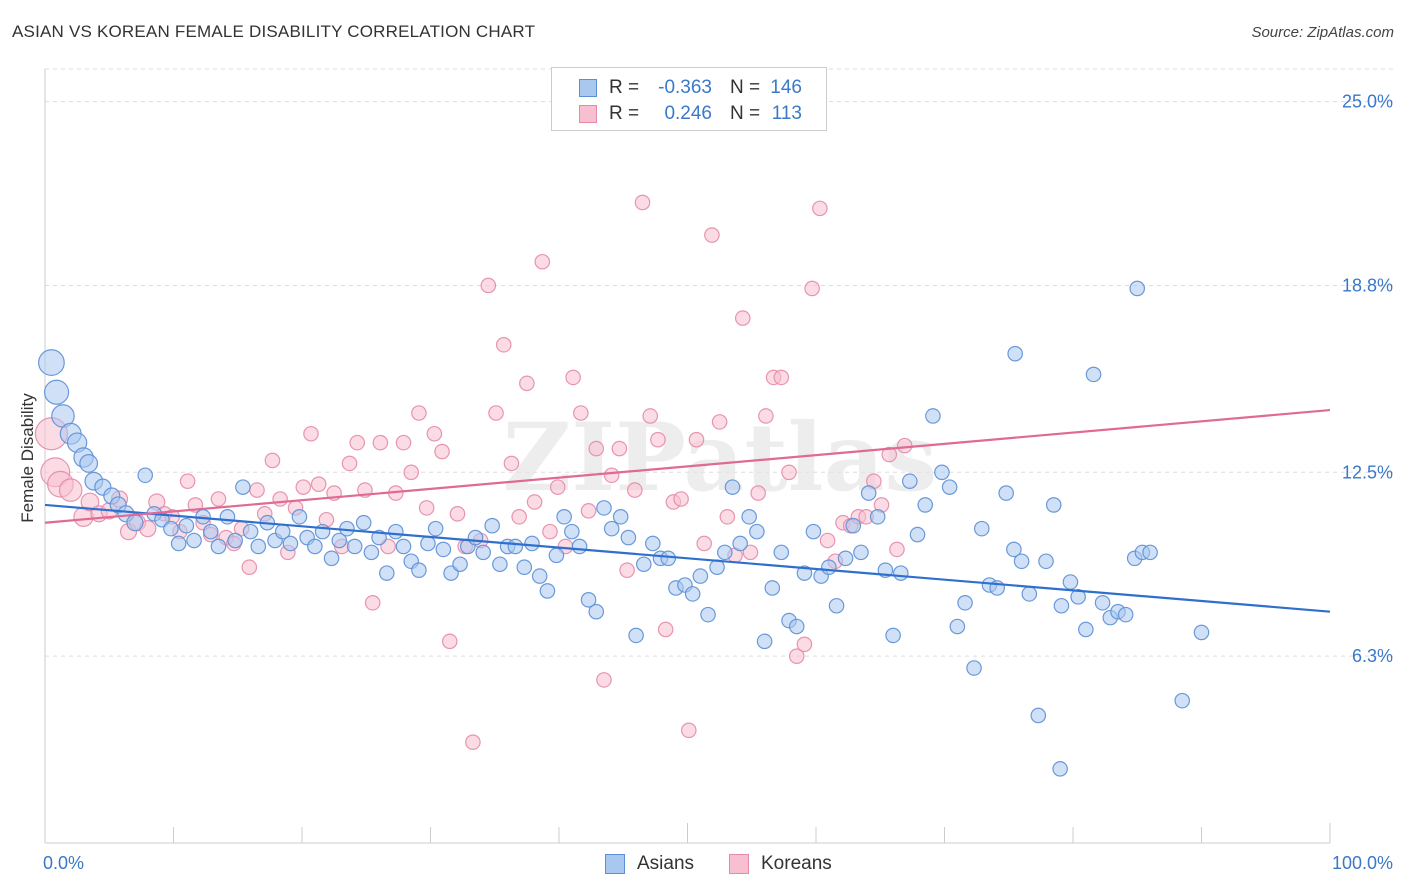  I want to click on correlation-legend: R = -0.363 N = 146 R = 0.246 N = 113, so click(689, 99).